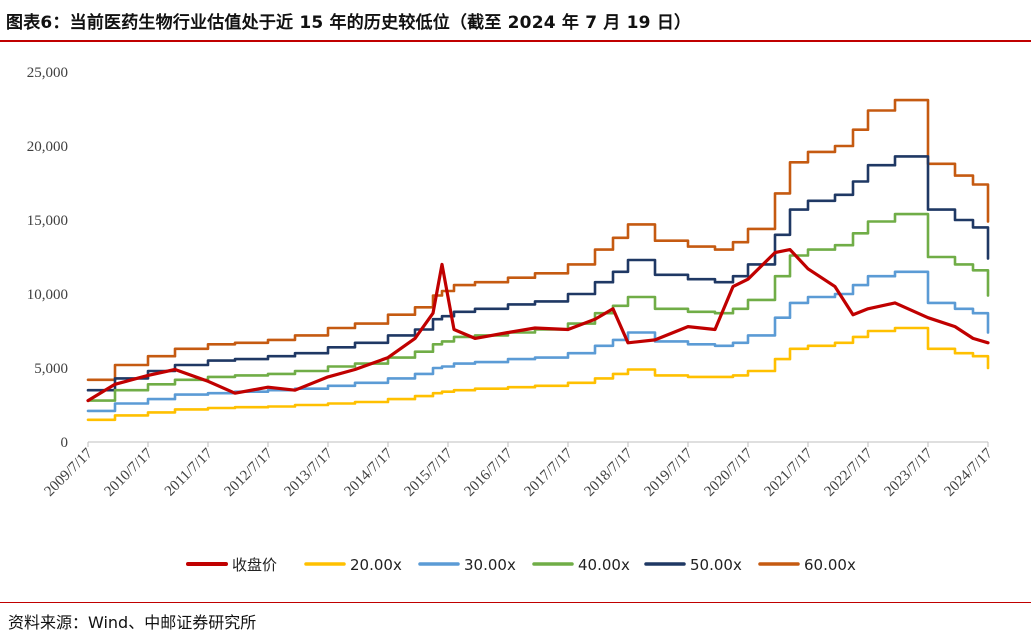 Image resolution: width=1031 pixels, height=634 pixels. Describe the element at coordinates (68, 472) in the screenshot. I see `x-tick-label: 2009/7/17` at that location.